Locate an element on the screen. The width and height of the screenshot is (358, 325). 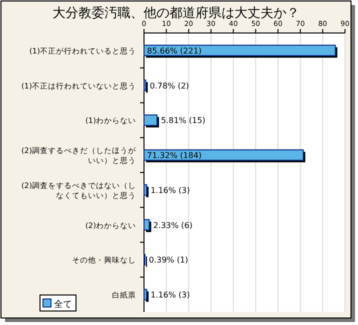
text: 2.33% (6) is located at coordinates (172, 225).